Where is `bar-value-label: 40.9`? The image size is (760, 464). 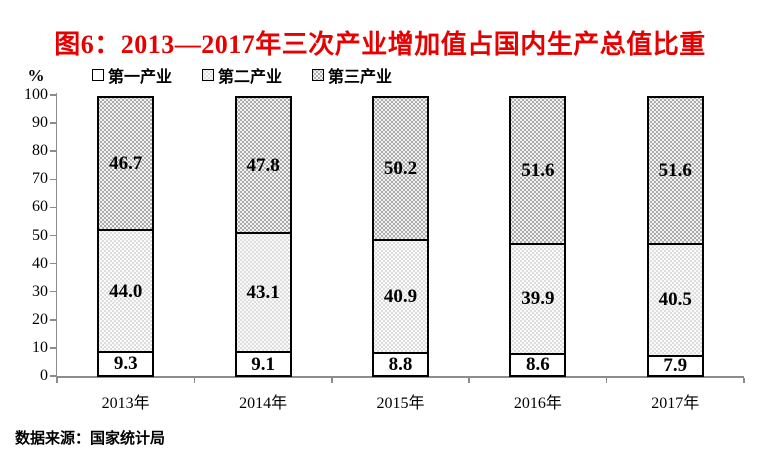 bar-value-label: 40.9 is located at coordinates (400, 297).